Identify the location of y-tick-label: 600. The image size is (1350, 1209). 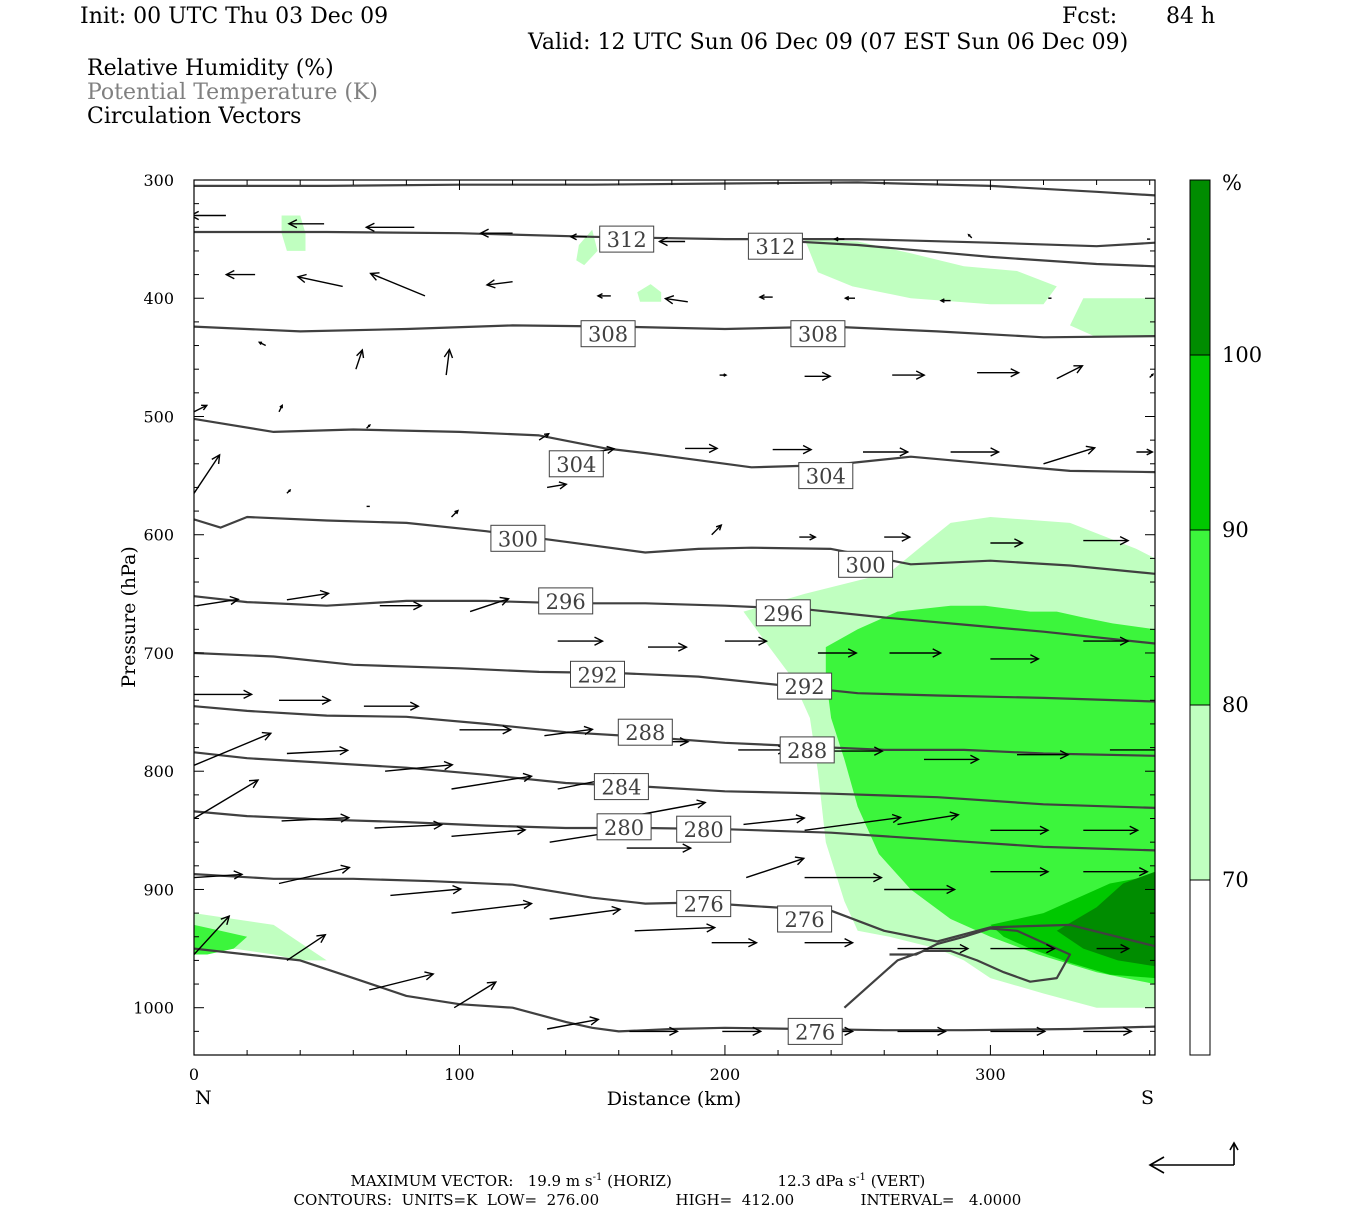
(158, 535).